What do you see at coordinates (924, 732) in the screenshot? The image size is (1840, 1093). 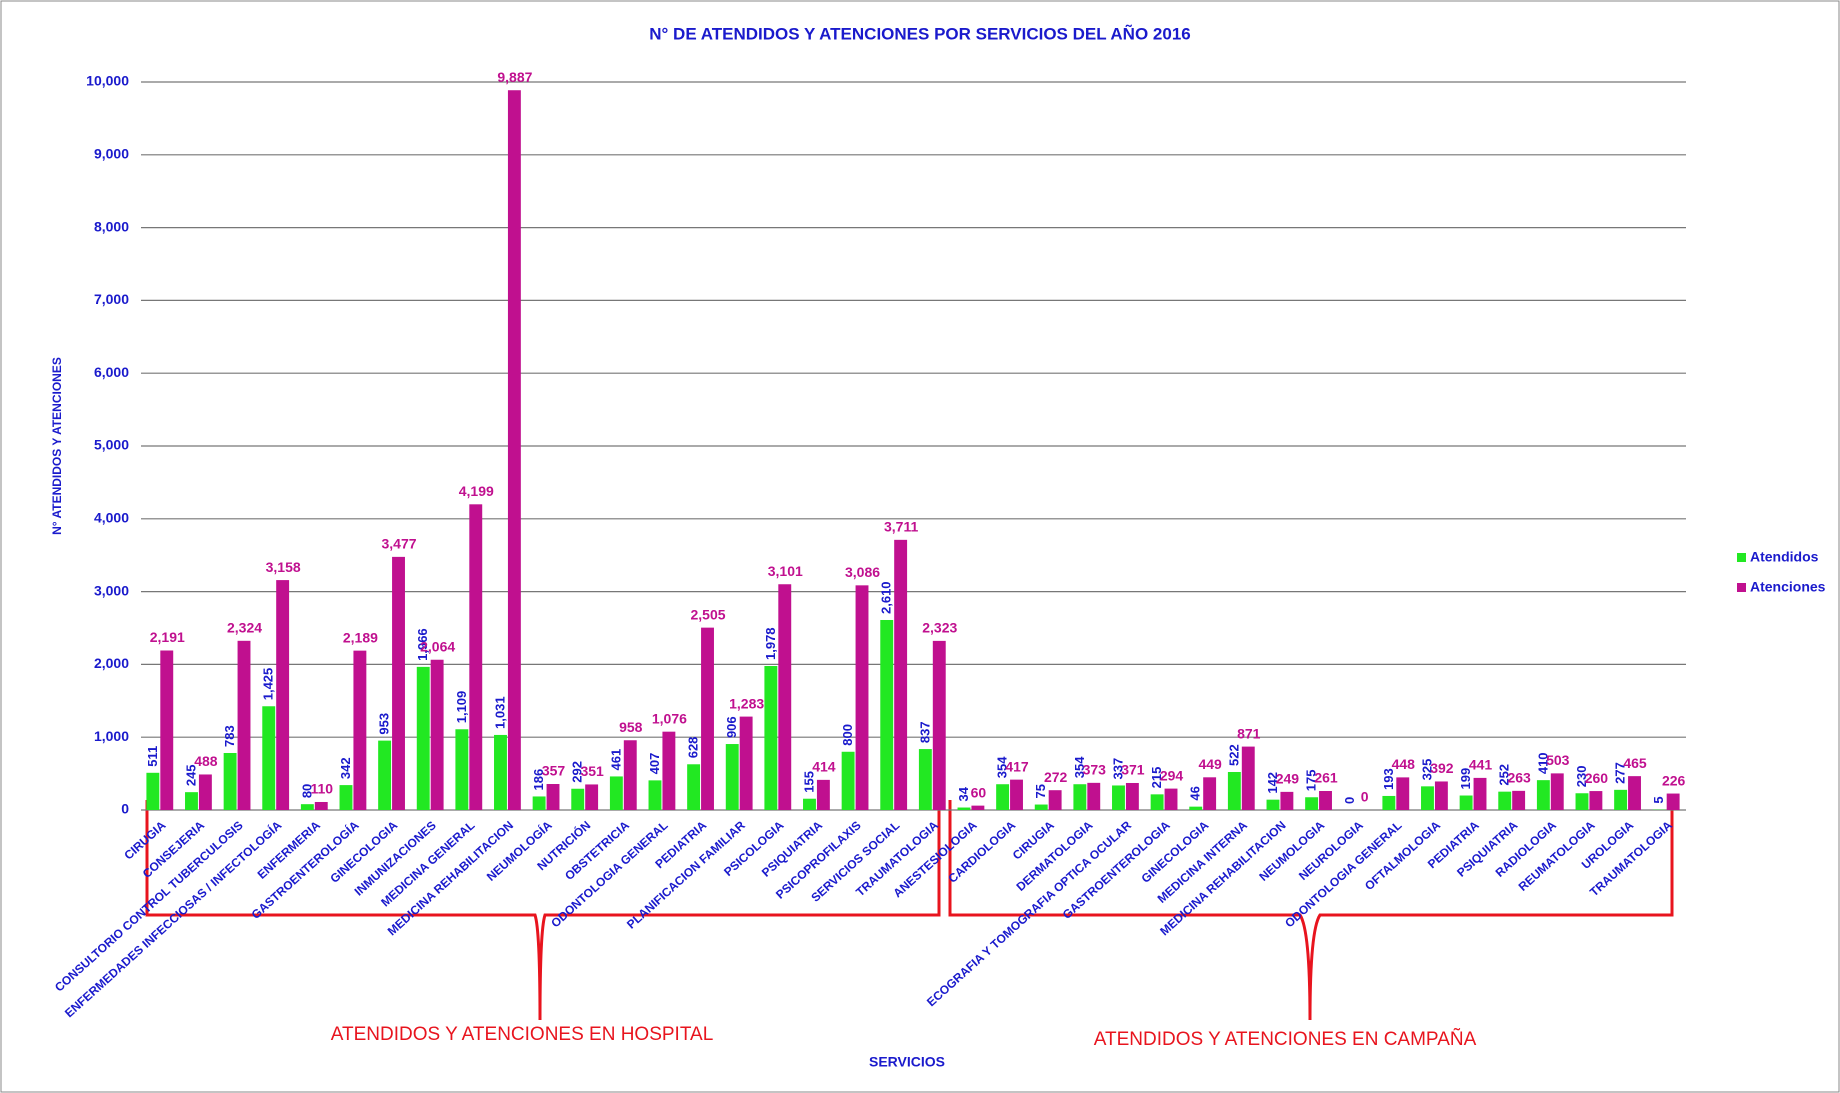 I see `value-label: 837` at bounding box center [924, 732].